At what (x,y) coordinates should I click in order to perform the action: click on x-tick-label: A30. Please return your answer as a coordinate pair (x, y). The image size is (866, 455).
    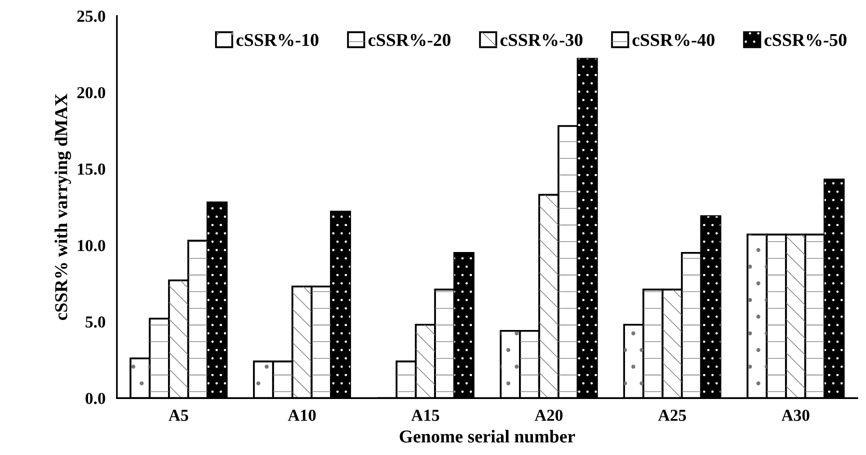
    Looking at the image, I should click on (795, 415).